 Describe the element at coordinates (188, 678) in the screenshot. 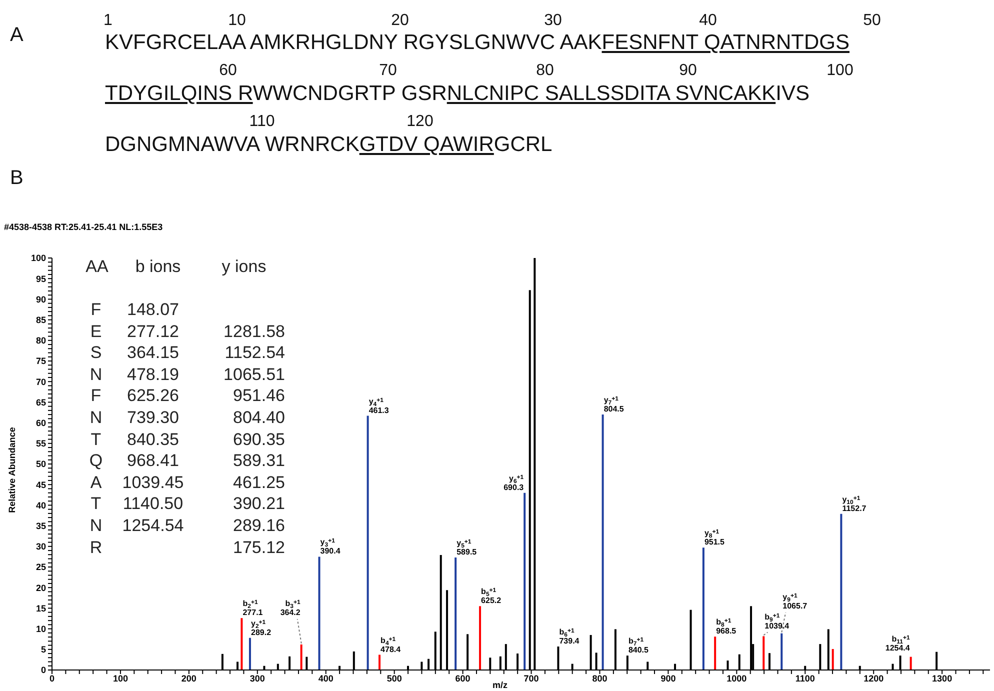

I see `x-tick-label: 200` at that location.